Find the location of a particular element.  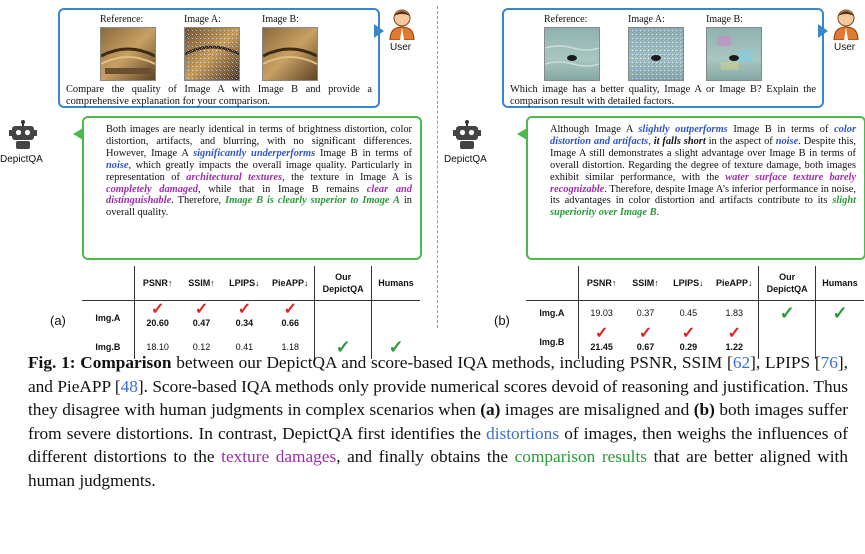

table-row: Img.B 18.10 0.12 0.41 1.18 ✓ ✓ is located at coordinates (251, 347).